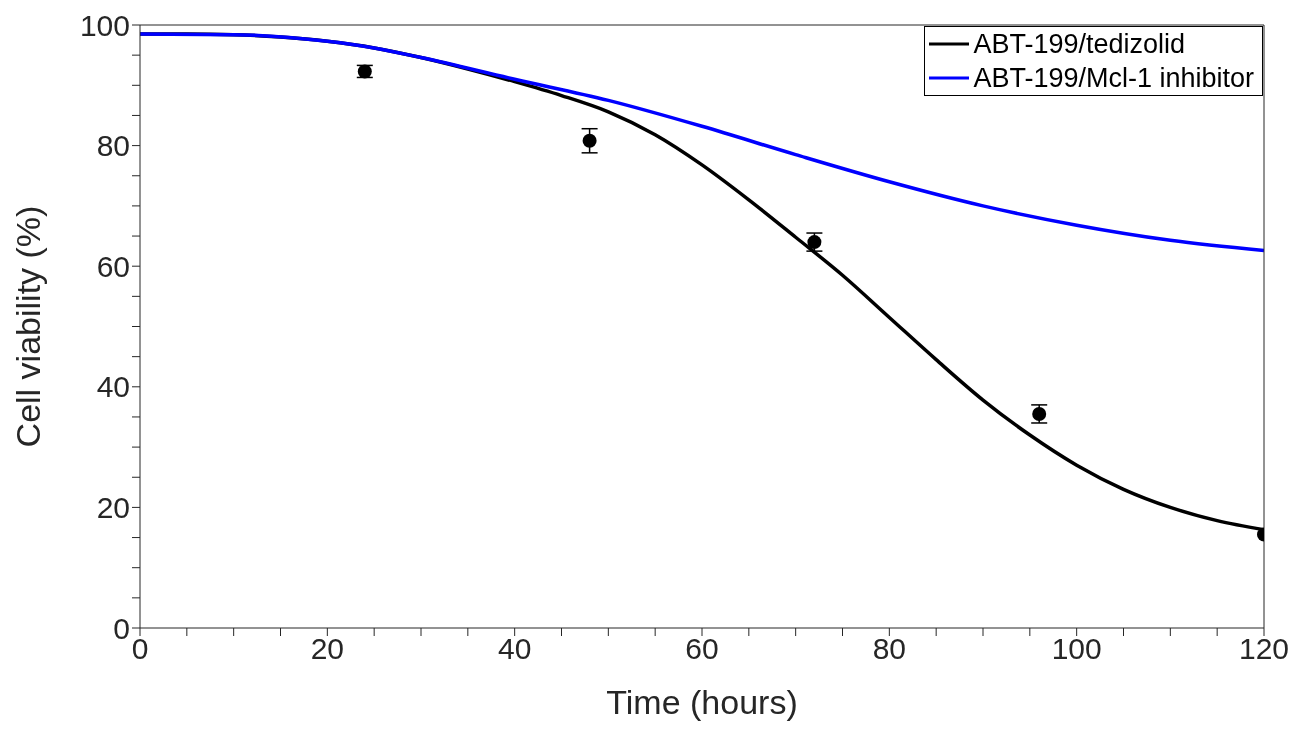  What do you see at coordinates (1079, 44) in the screenshot?
I see `legend-label: ABT-199/tedizolid` at bounding box center [1079, 44].